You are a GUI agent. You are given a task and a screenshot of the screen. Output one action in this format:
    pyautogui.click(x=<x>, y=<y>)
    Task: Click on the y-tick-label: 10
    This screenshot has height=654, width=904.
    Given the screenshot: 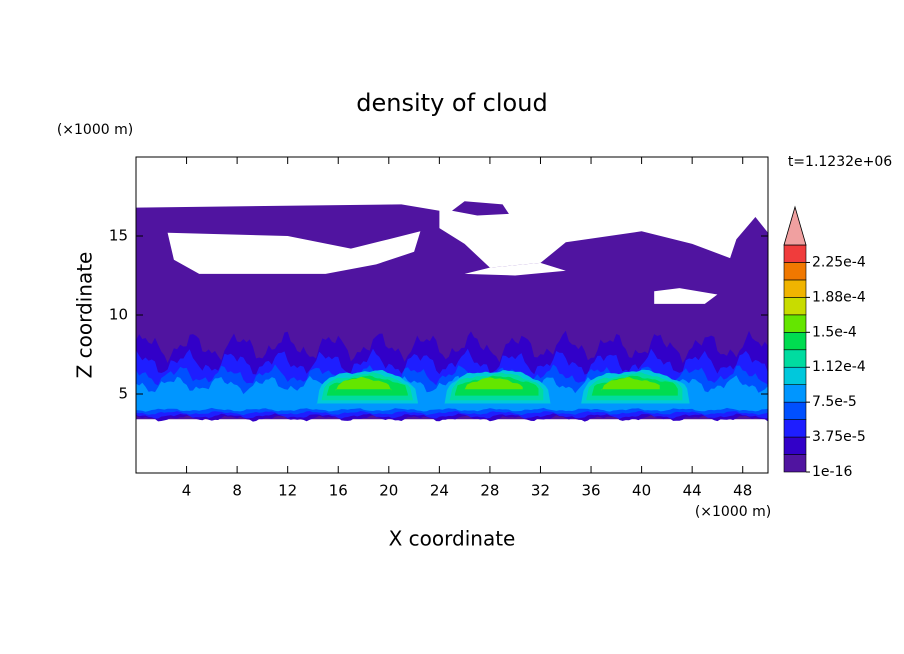 What is the action you would take?
    pyautogui.click(x=118, y=315)
    